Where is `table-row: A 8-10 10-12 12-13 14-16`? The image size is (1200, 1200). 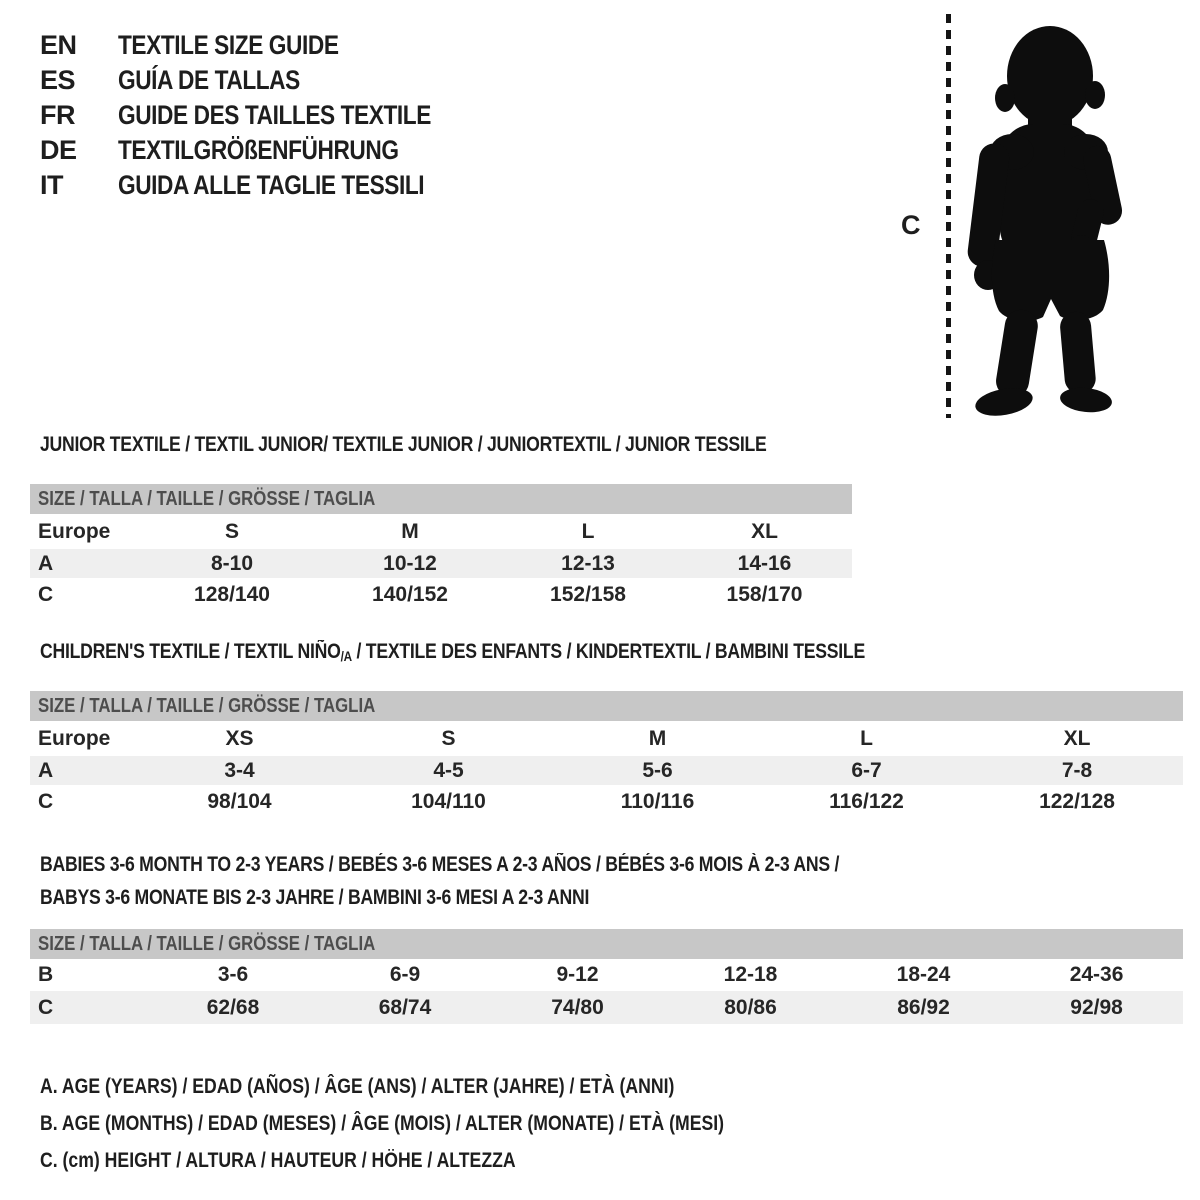 table-row: A 8-10 10-12 12-13 14-16 is located at coordinates (441, 563).